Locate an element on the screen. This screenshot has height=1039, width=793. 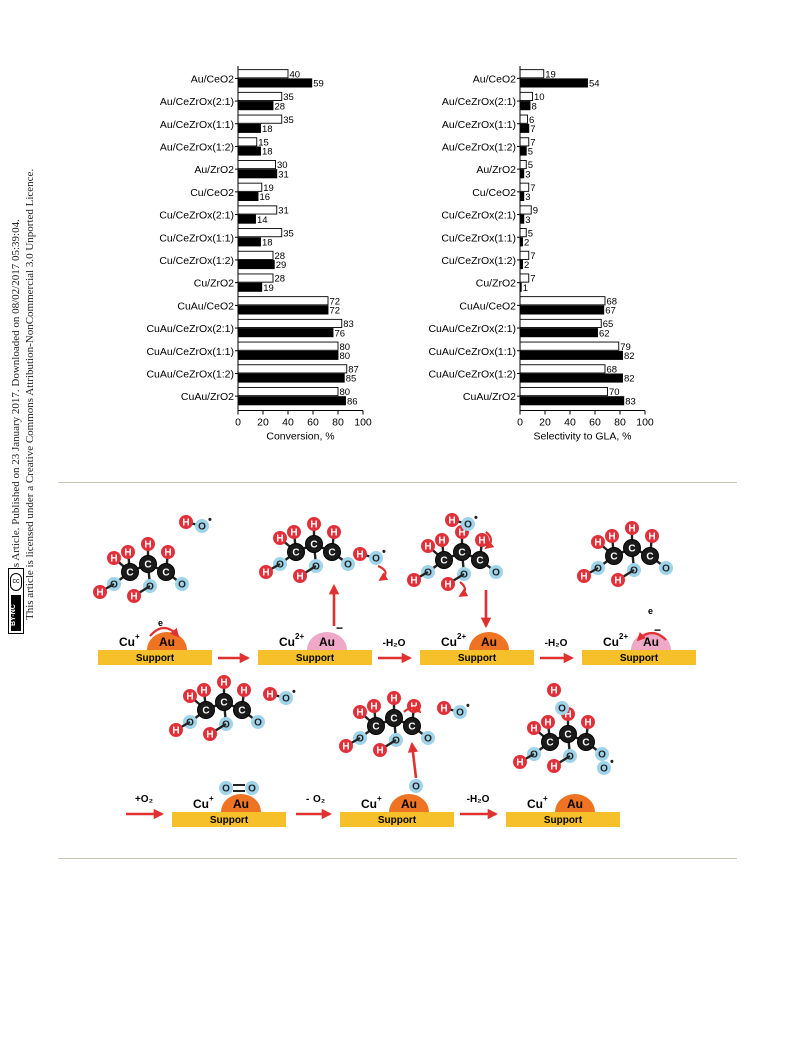
data-label: 86 is located at coordinates (352, 401).